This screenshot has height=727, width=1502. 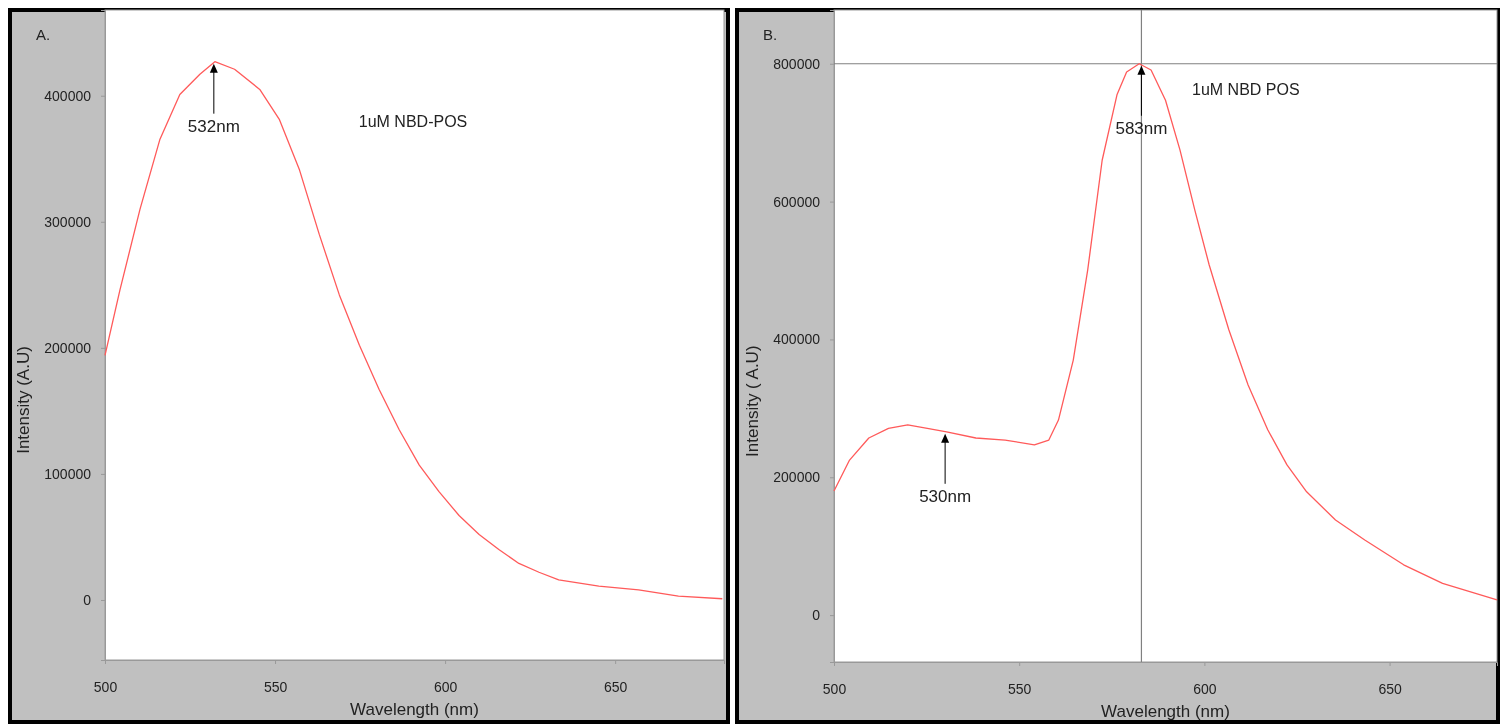 What do you see at coordinates (752, 401) in the screenshot?
I see `y-axis-title: Intensity ( A.U)` at bounding box center [752, 401].